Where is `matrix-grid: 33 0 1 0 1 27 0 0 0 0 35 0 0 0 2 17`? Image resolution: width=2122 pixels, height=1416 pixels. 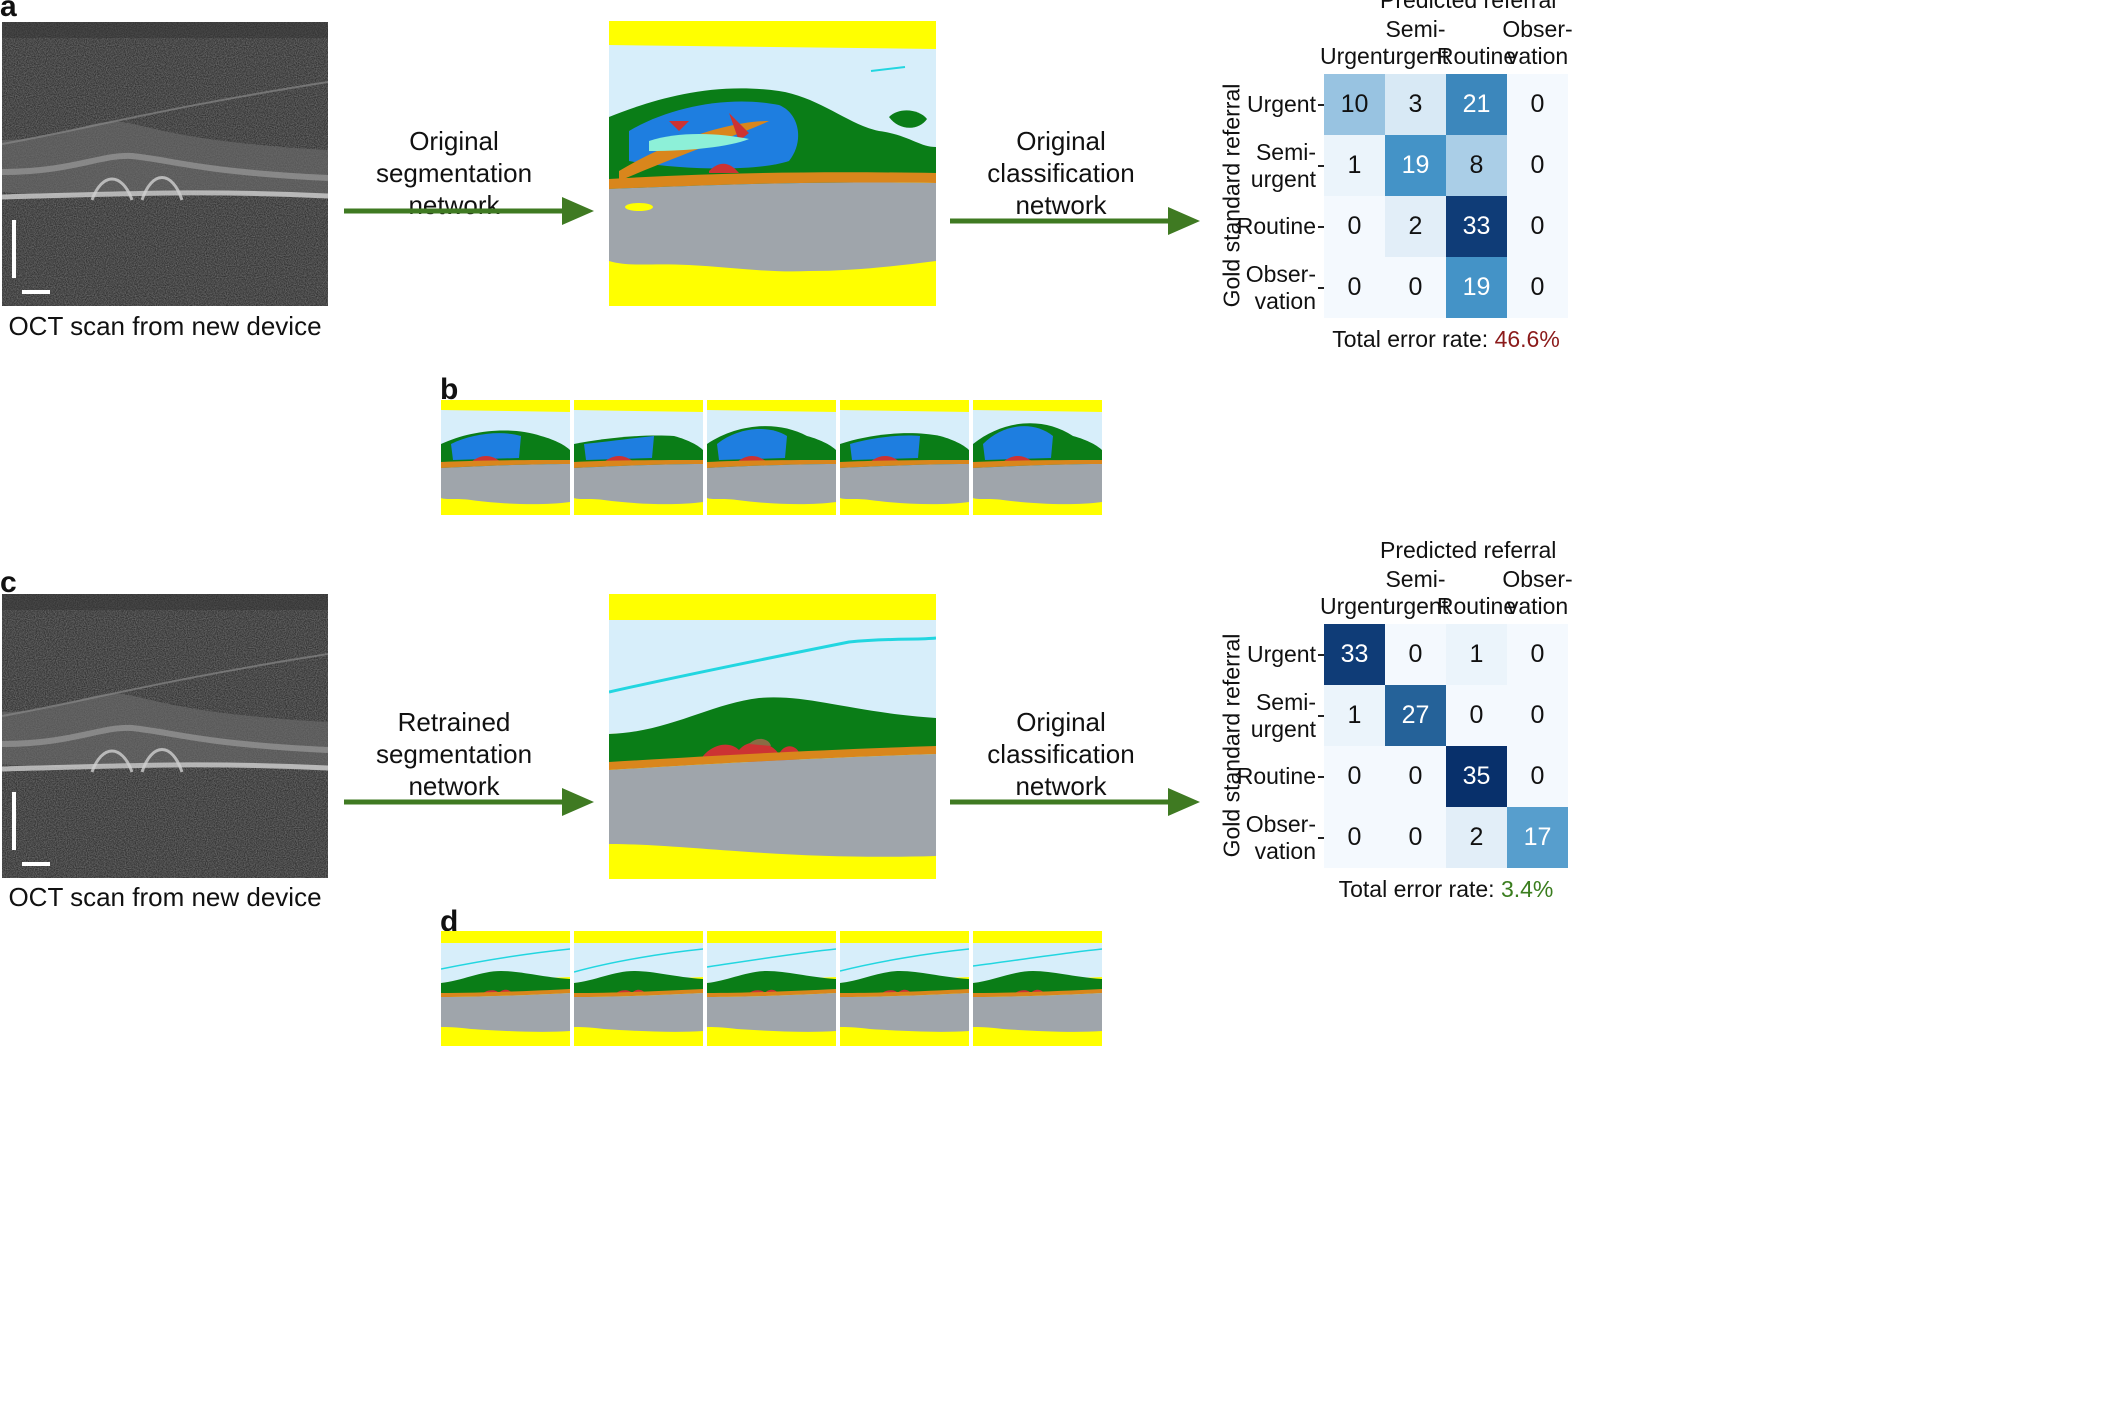 matrix-grid: 33 0 1 0 1 27 0 0 0 0 35 0 0 0 2 17 is located at coordinates (1446, 746).